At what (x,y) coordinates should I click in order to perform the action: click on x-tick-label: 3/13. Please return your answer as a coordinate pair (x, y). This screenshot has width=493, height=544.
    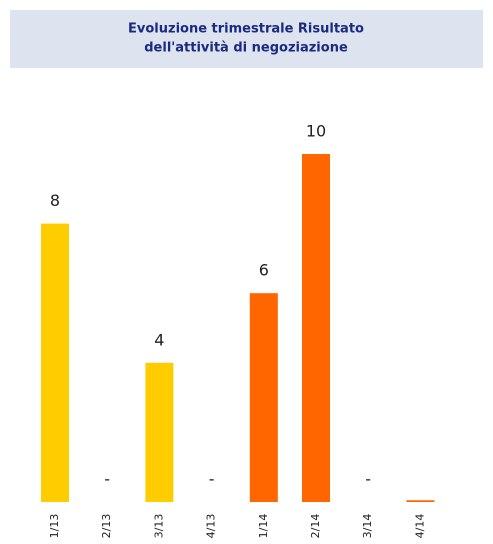
    Looking at the image, I should click on (158, 526).